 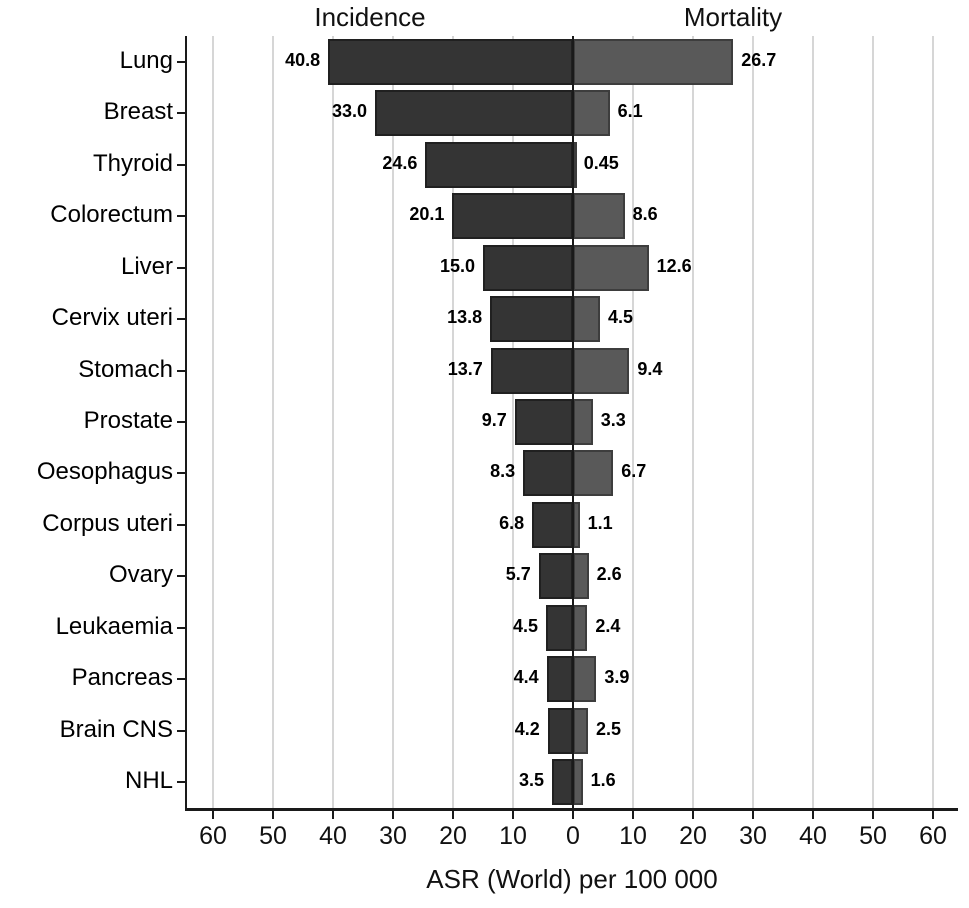 I want to click on incidence-value-label: 24.6, so click(x=400, y=162).